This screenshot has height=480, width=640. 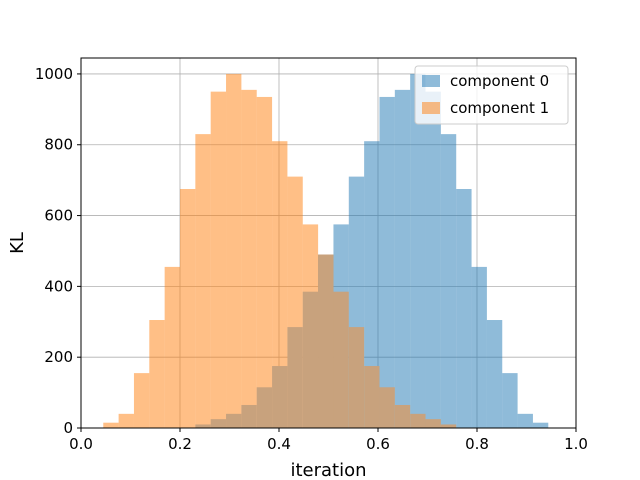 I want to click on legend-label-component-1: component 1, so click(x=499, y=108).